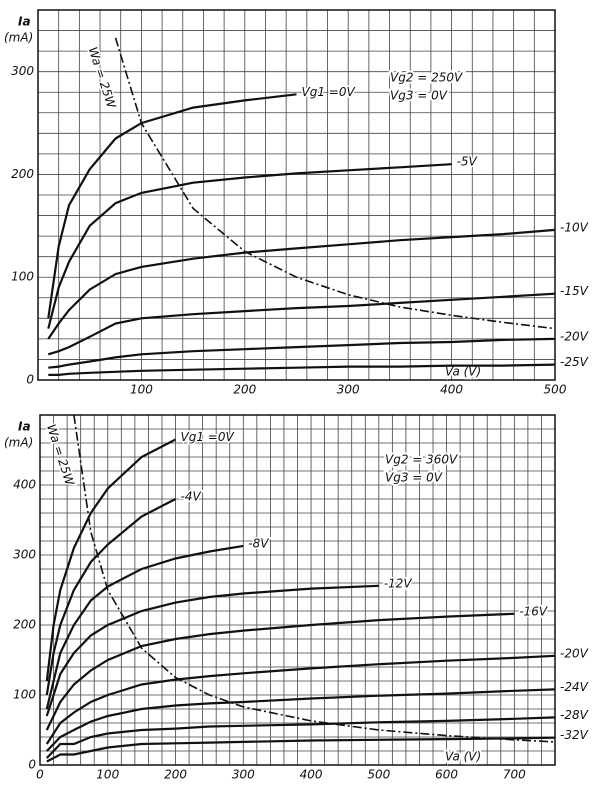 The height and width of the screenshot is (797, 600). Describe the element at coordinates (574, 735) in the screenshot. I see `curve-label: -32V` at that location.